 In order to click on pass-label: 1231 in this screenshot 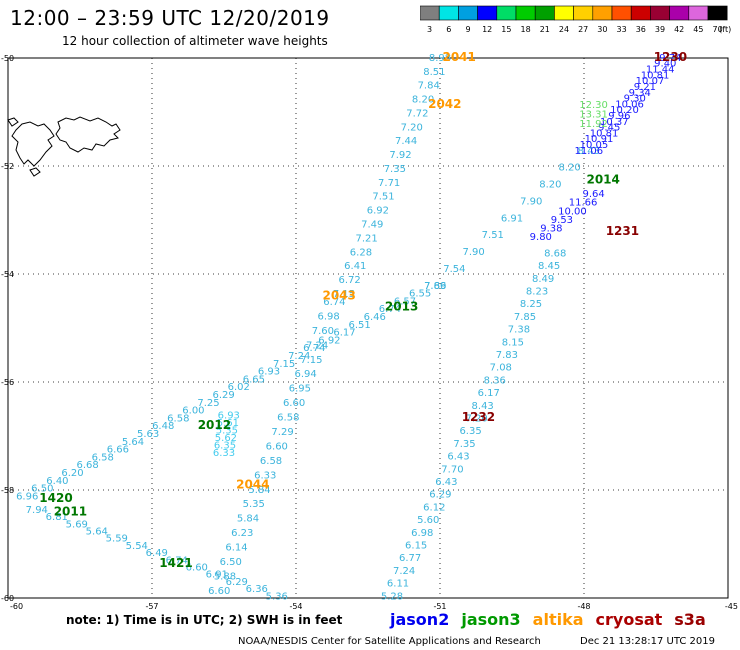, I will do `click(622, 231)`.